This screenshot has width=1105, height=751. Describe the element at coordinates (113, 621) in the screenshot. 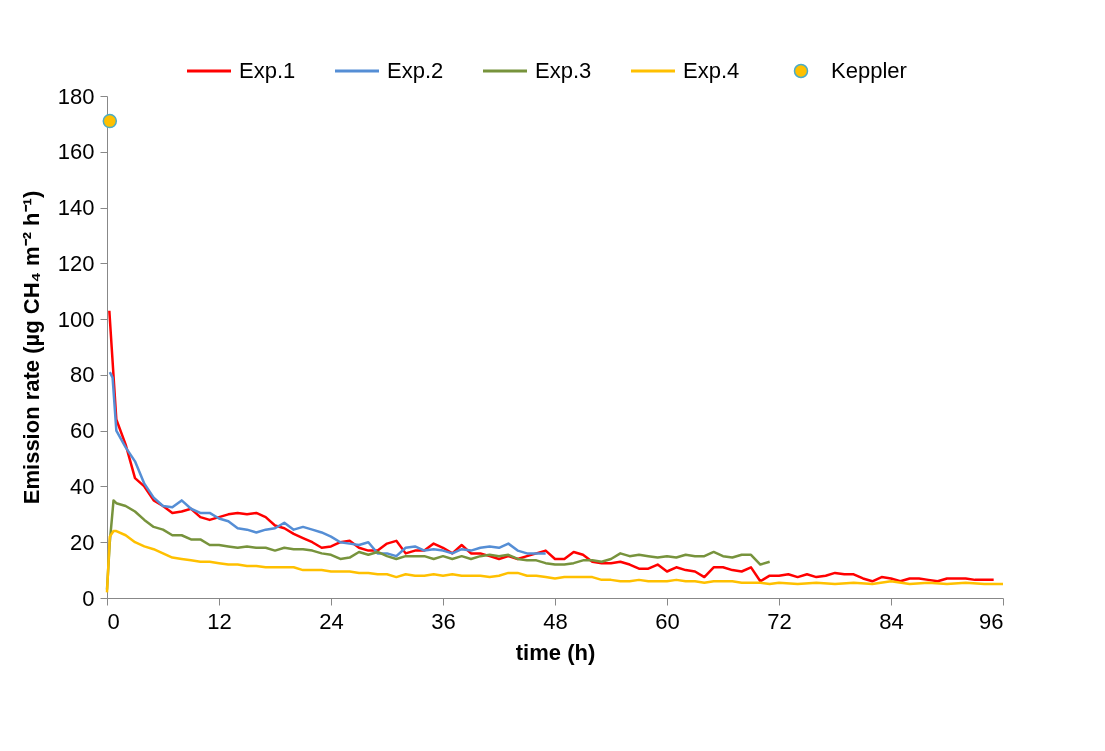

I see `x-tick-label: 0` at that location.